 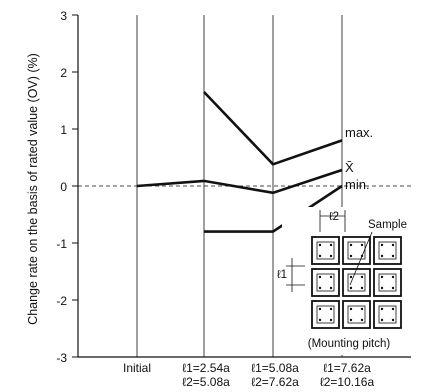 What do you see at coordinates (282, 275) in the screenshot?
I see `l1-label: ℓ1` at bounding box center [282, 275].